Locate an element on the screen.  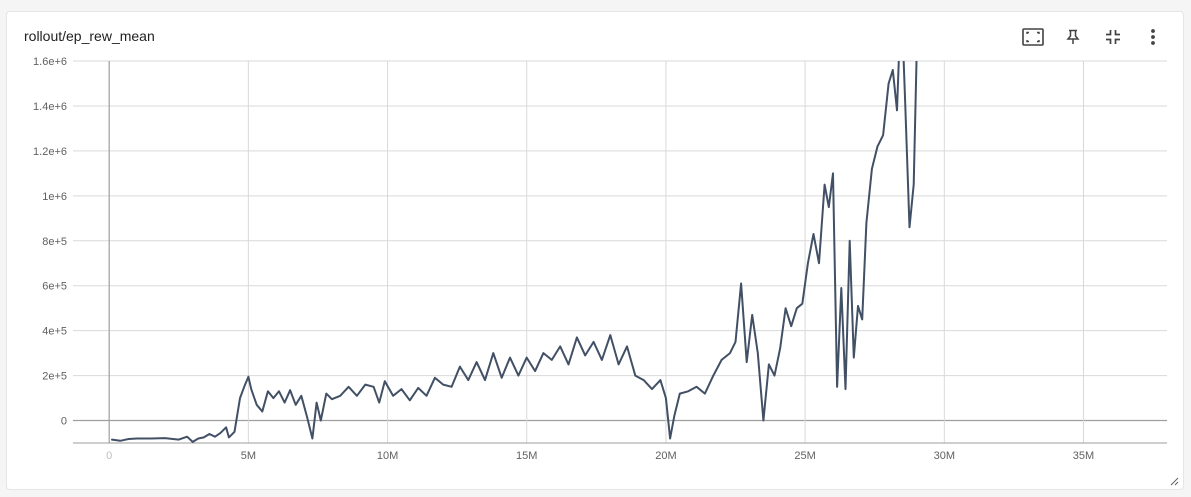
y-tick-label: 0 is located at coordinates (64, 422).